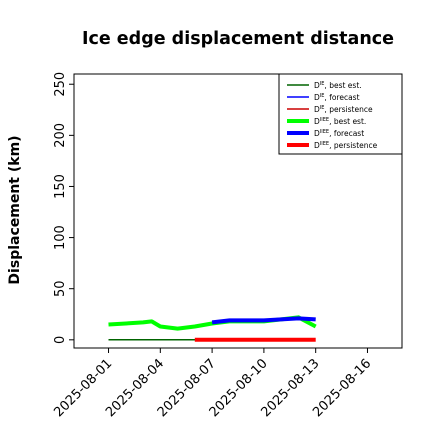 The image size is (440, 440). What do you see at coordinates (60, 237) in the screenshot?
I see `y-tick-label-2: 100` at bounding box center [60, 237].